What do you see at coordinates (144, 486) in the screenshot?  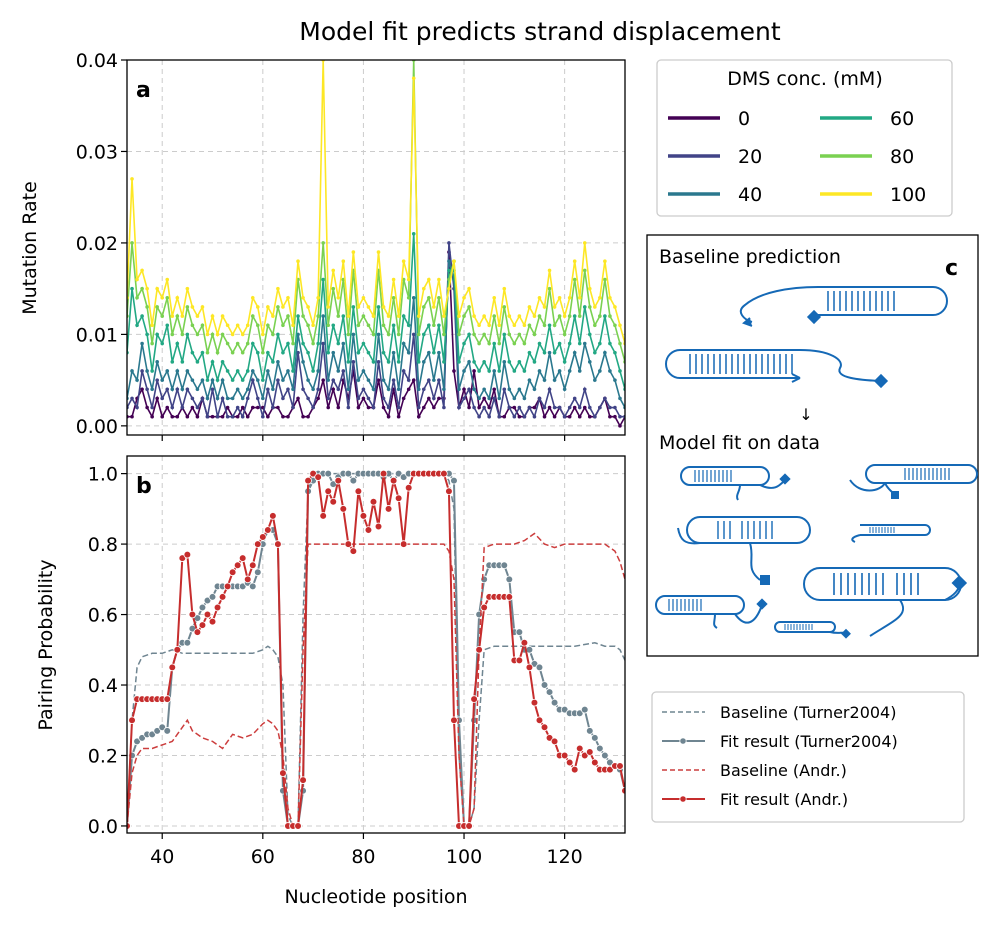 I see `panel-b-label: b` at bounding box center [144, 486].